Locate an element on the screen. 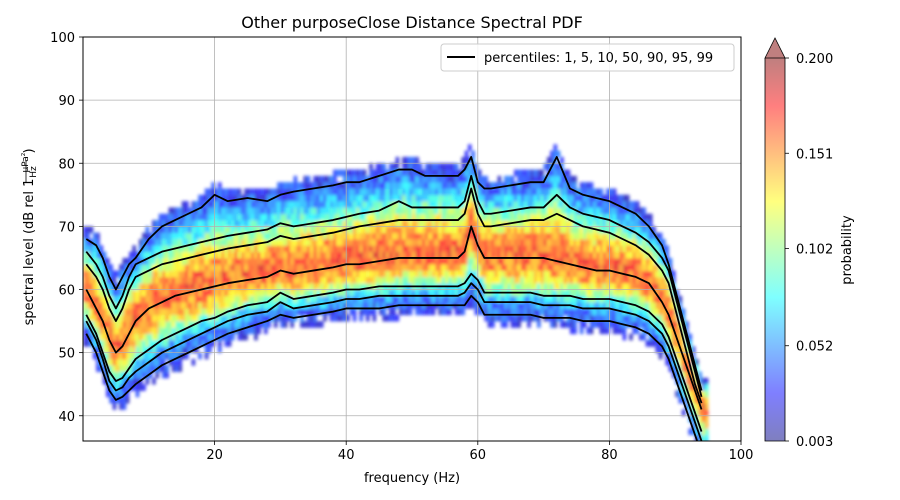 The width and height of the screenshot is (900, 500). y-tick-label: 40 is located at coordinates (66, 417).